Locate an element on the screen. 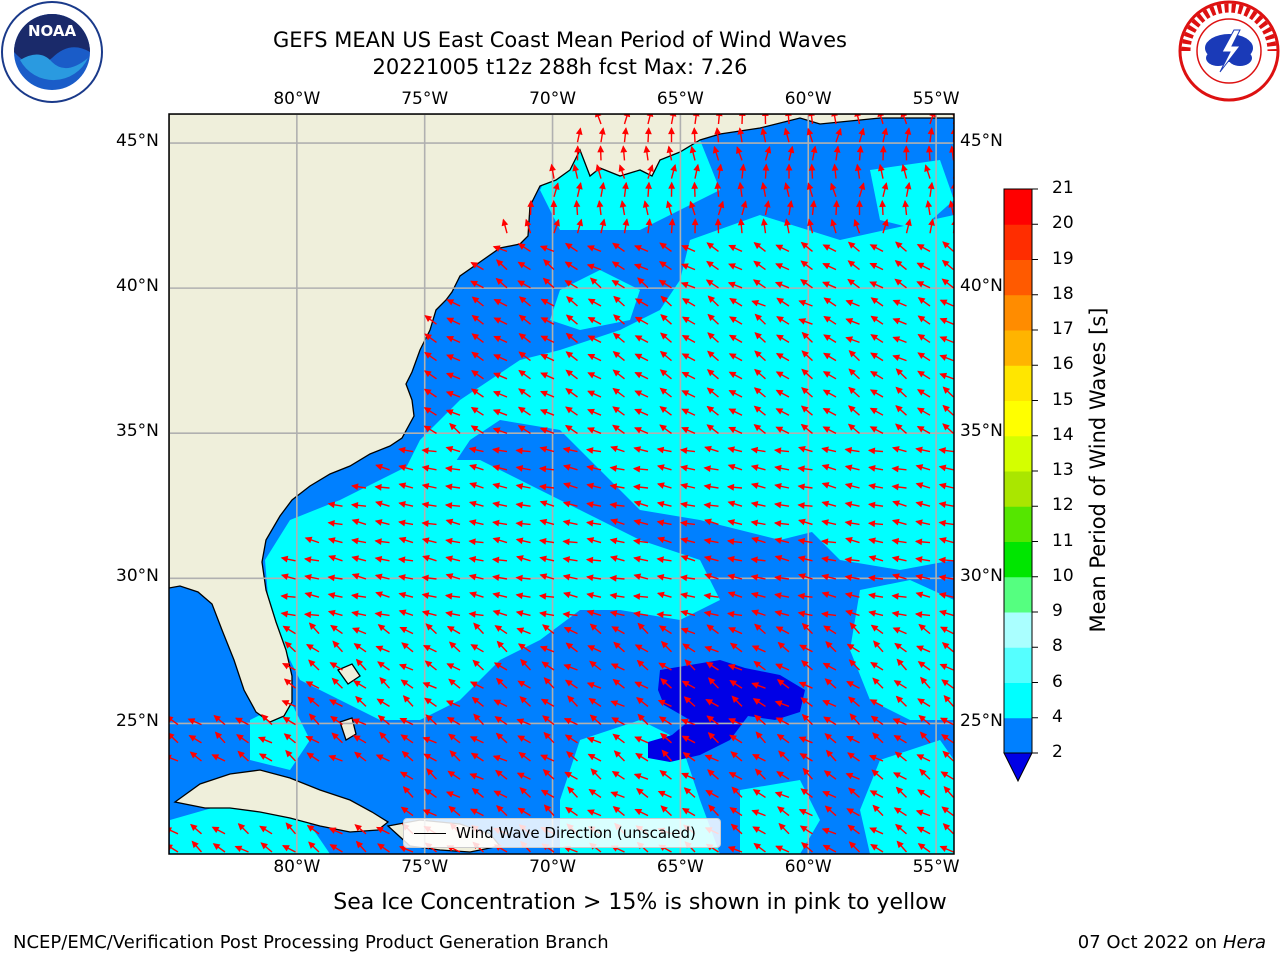 The width and height of the screenshot is (1280, 960). vector-legend: Wind Wave Direction (unscaled) is located at coordinates (562, 833).